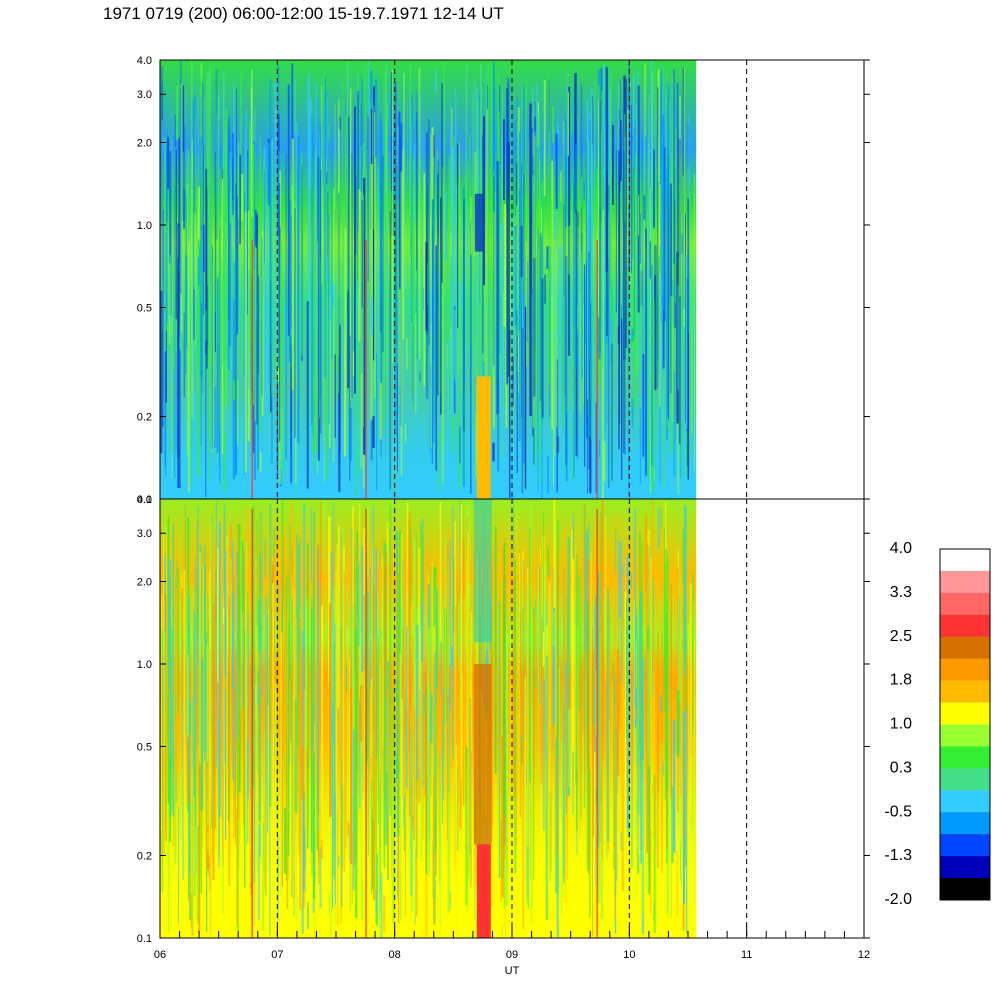 Image resolution: width=1000 pixels, height=1000 pixels. Describe the element at coordinates (144, 308) in the screenshot. I see `y-tick-label: 0.5` at that location.